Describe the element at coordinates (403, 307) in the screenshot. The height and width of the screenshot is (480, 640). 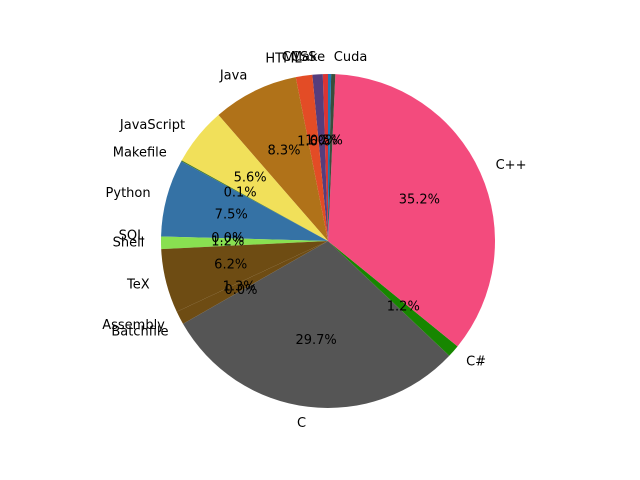
I see `slice-pct-csharp-13: 1.2%` at that location.